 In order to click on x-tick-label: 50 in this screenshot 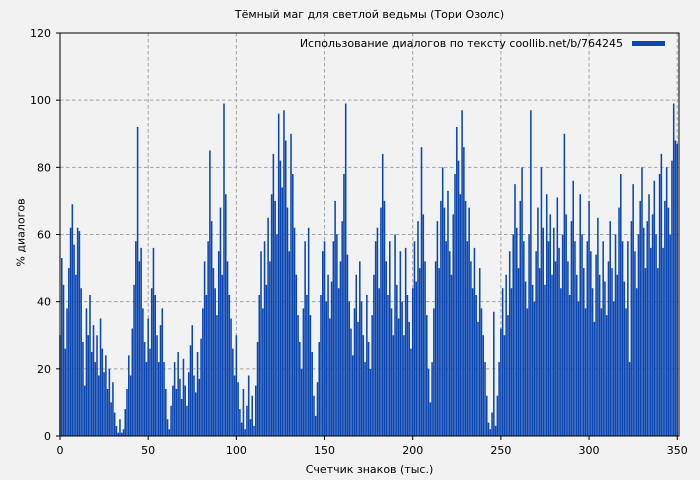, I will do `click(148, 450)`.